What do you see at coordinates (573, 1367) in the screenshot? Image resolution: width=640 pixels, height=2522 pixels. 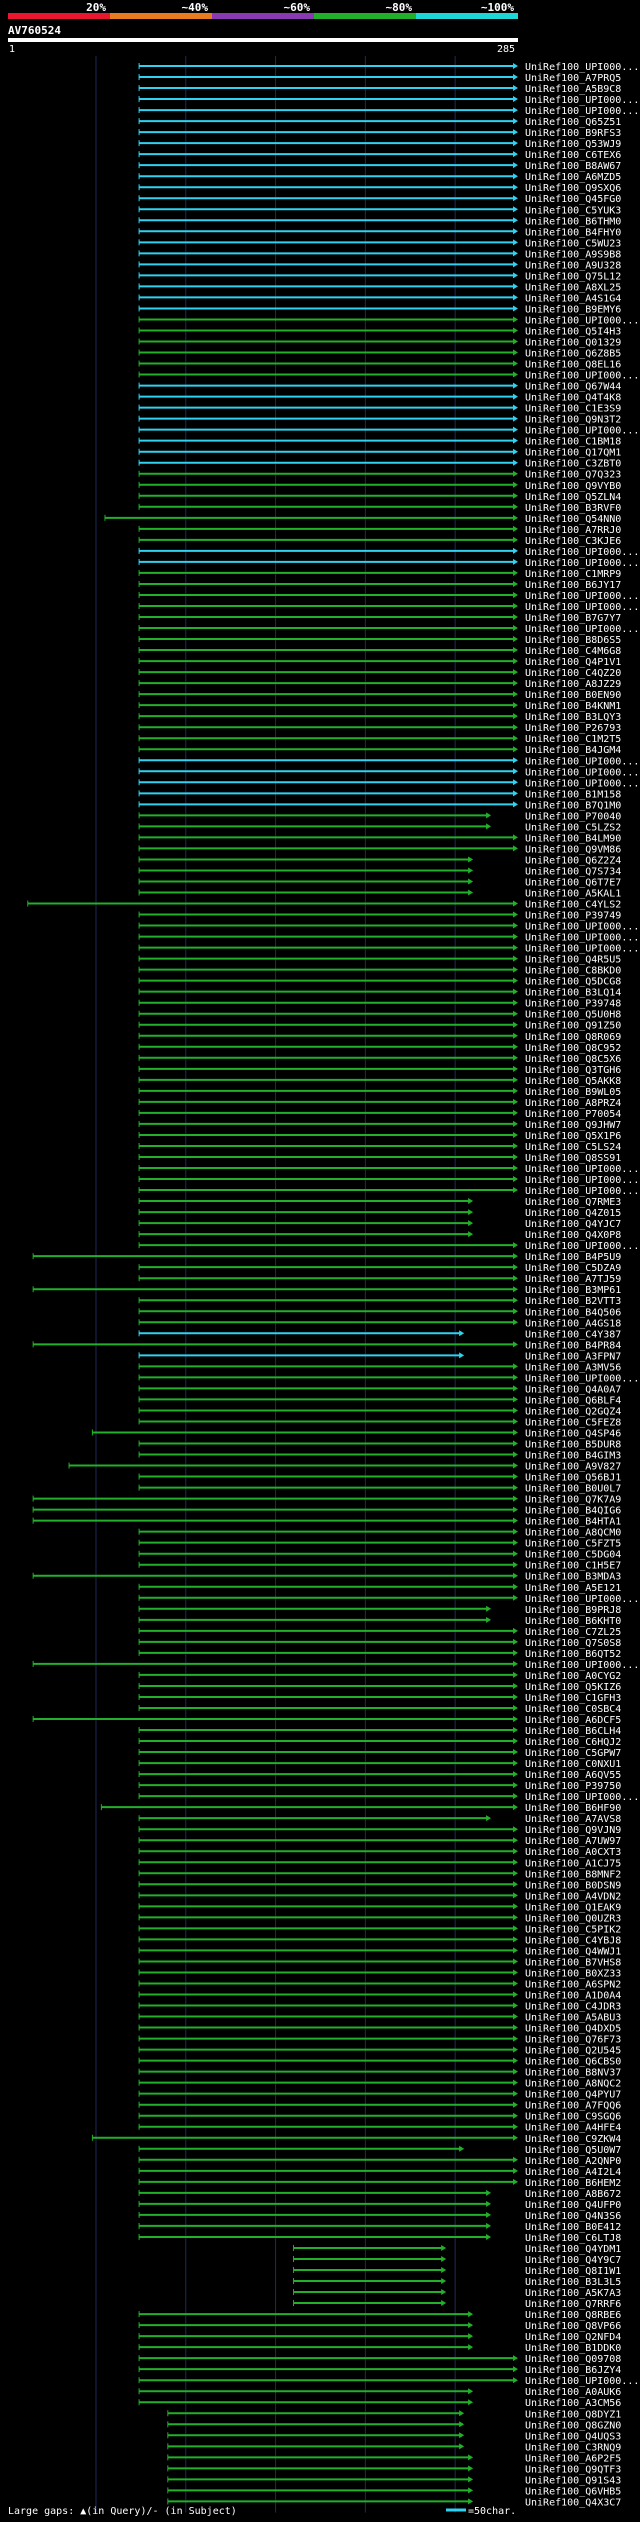 I see `hit-label: UniRef100_A3MV56` at bounding box center [573, 1367].